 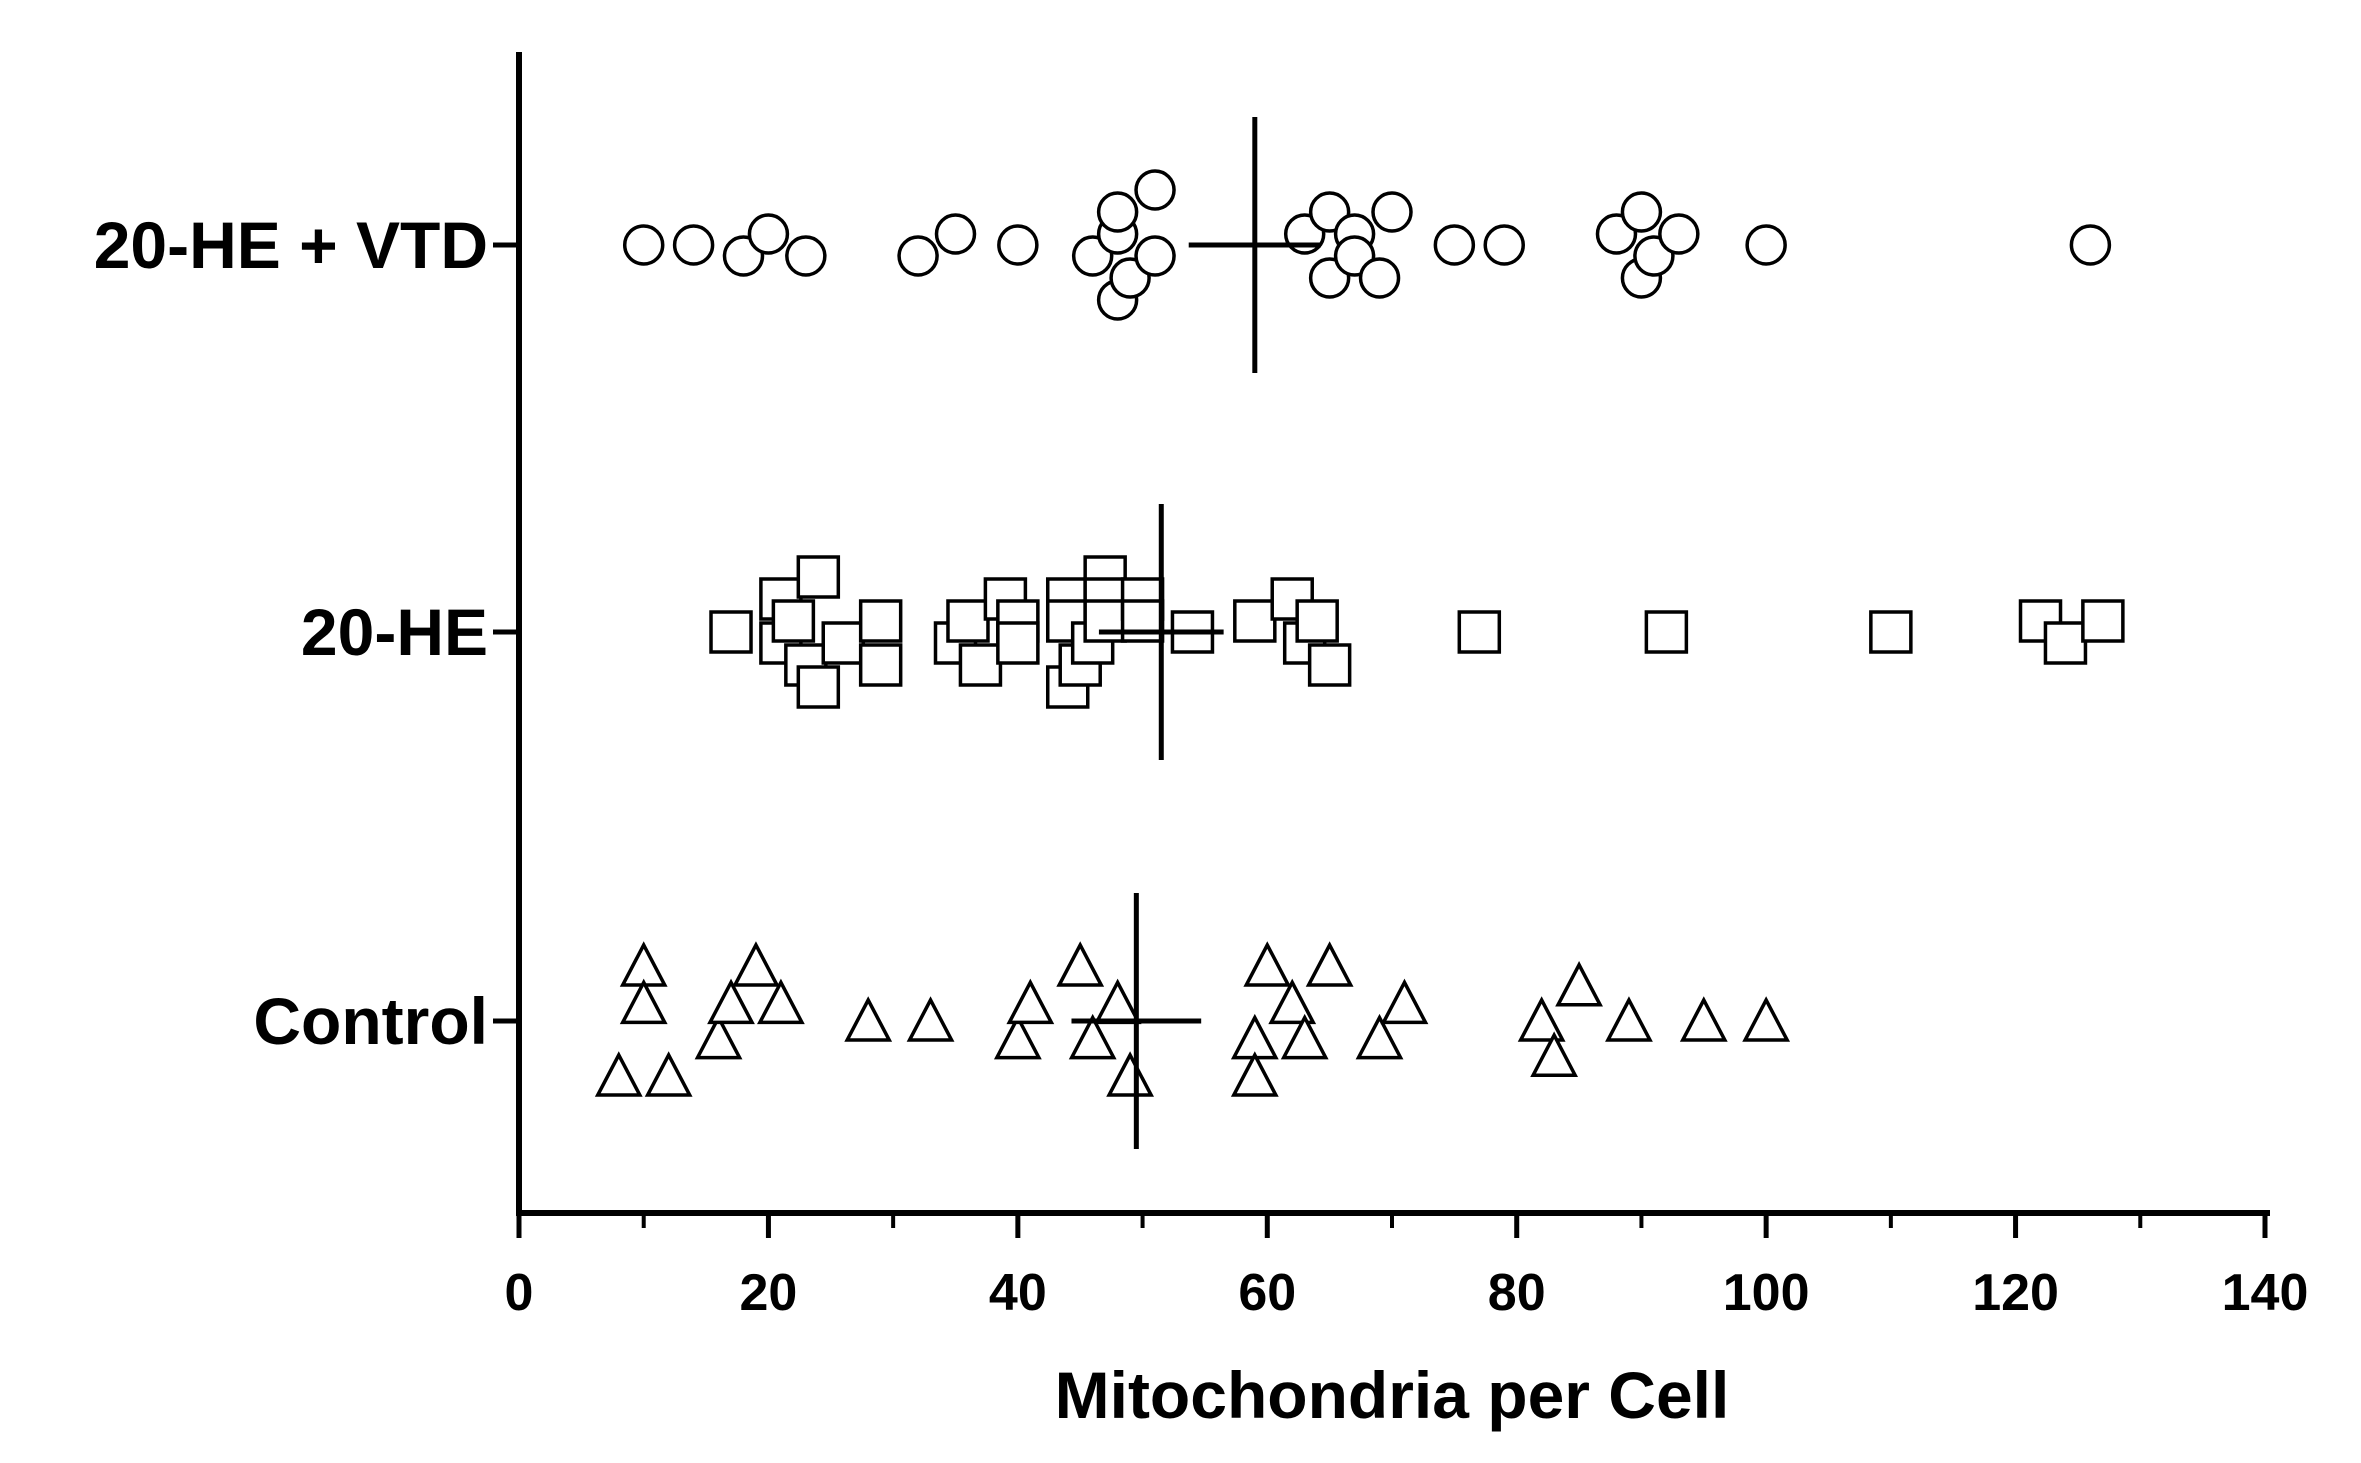 I want to click on y-categories: 20-HE + VTD 20-HE Control, so click(x=306, y=633).